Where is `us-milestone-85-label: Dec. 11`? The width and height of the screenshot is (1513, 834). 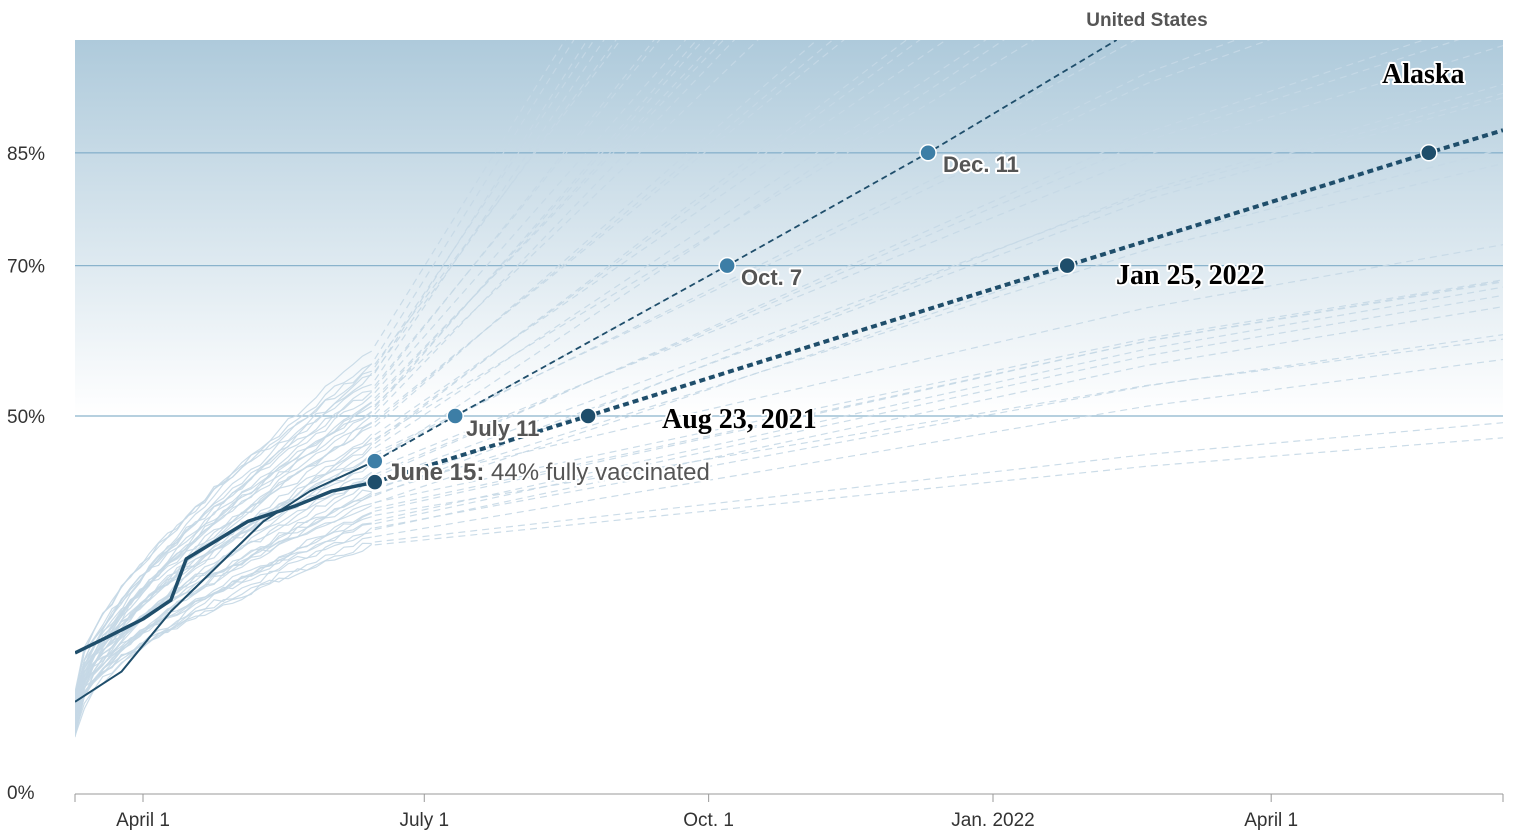 us-milestone-85-label: Dec. 11 is located at coordinates (981, 164).